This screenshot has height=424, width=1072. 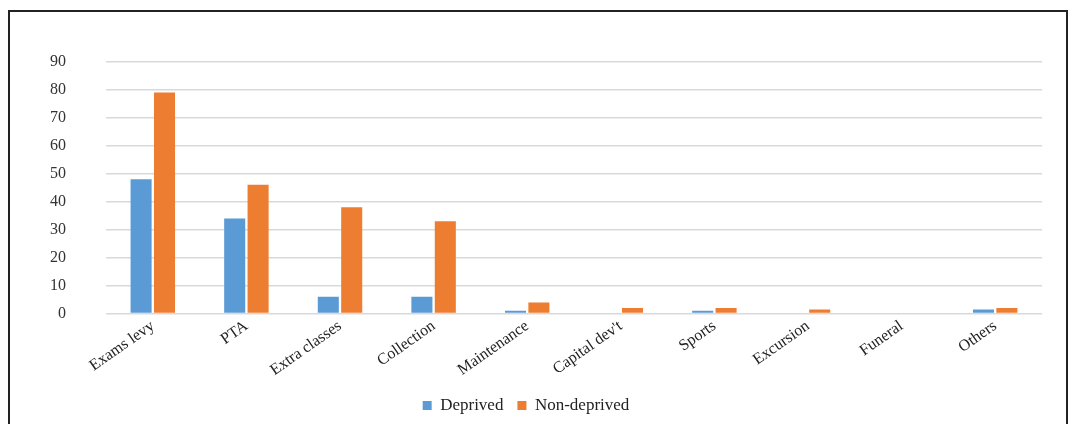 I want to click on y-tick-label: 80, so click(x=58, y=88).